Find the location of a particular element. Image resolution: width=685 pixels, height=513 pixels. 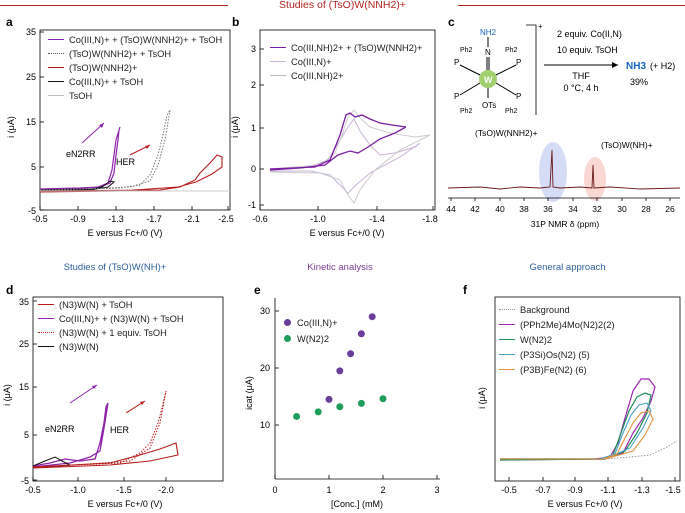

e-ylabel: icat (μA) is located at coordinates (249, 393).